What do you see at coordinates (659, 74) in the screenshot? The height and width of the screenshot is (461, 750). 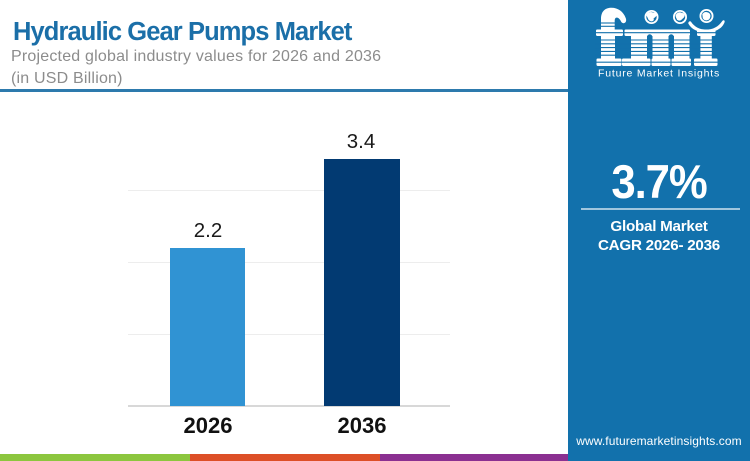 I see `svg-text: Future Market Insights` at bounding box center [659, 74].